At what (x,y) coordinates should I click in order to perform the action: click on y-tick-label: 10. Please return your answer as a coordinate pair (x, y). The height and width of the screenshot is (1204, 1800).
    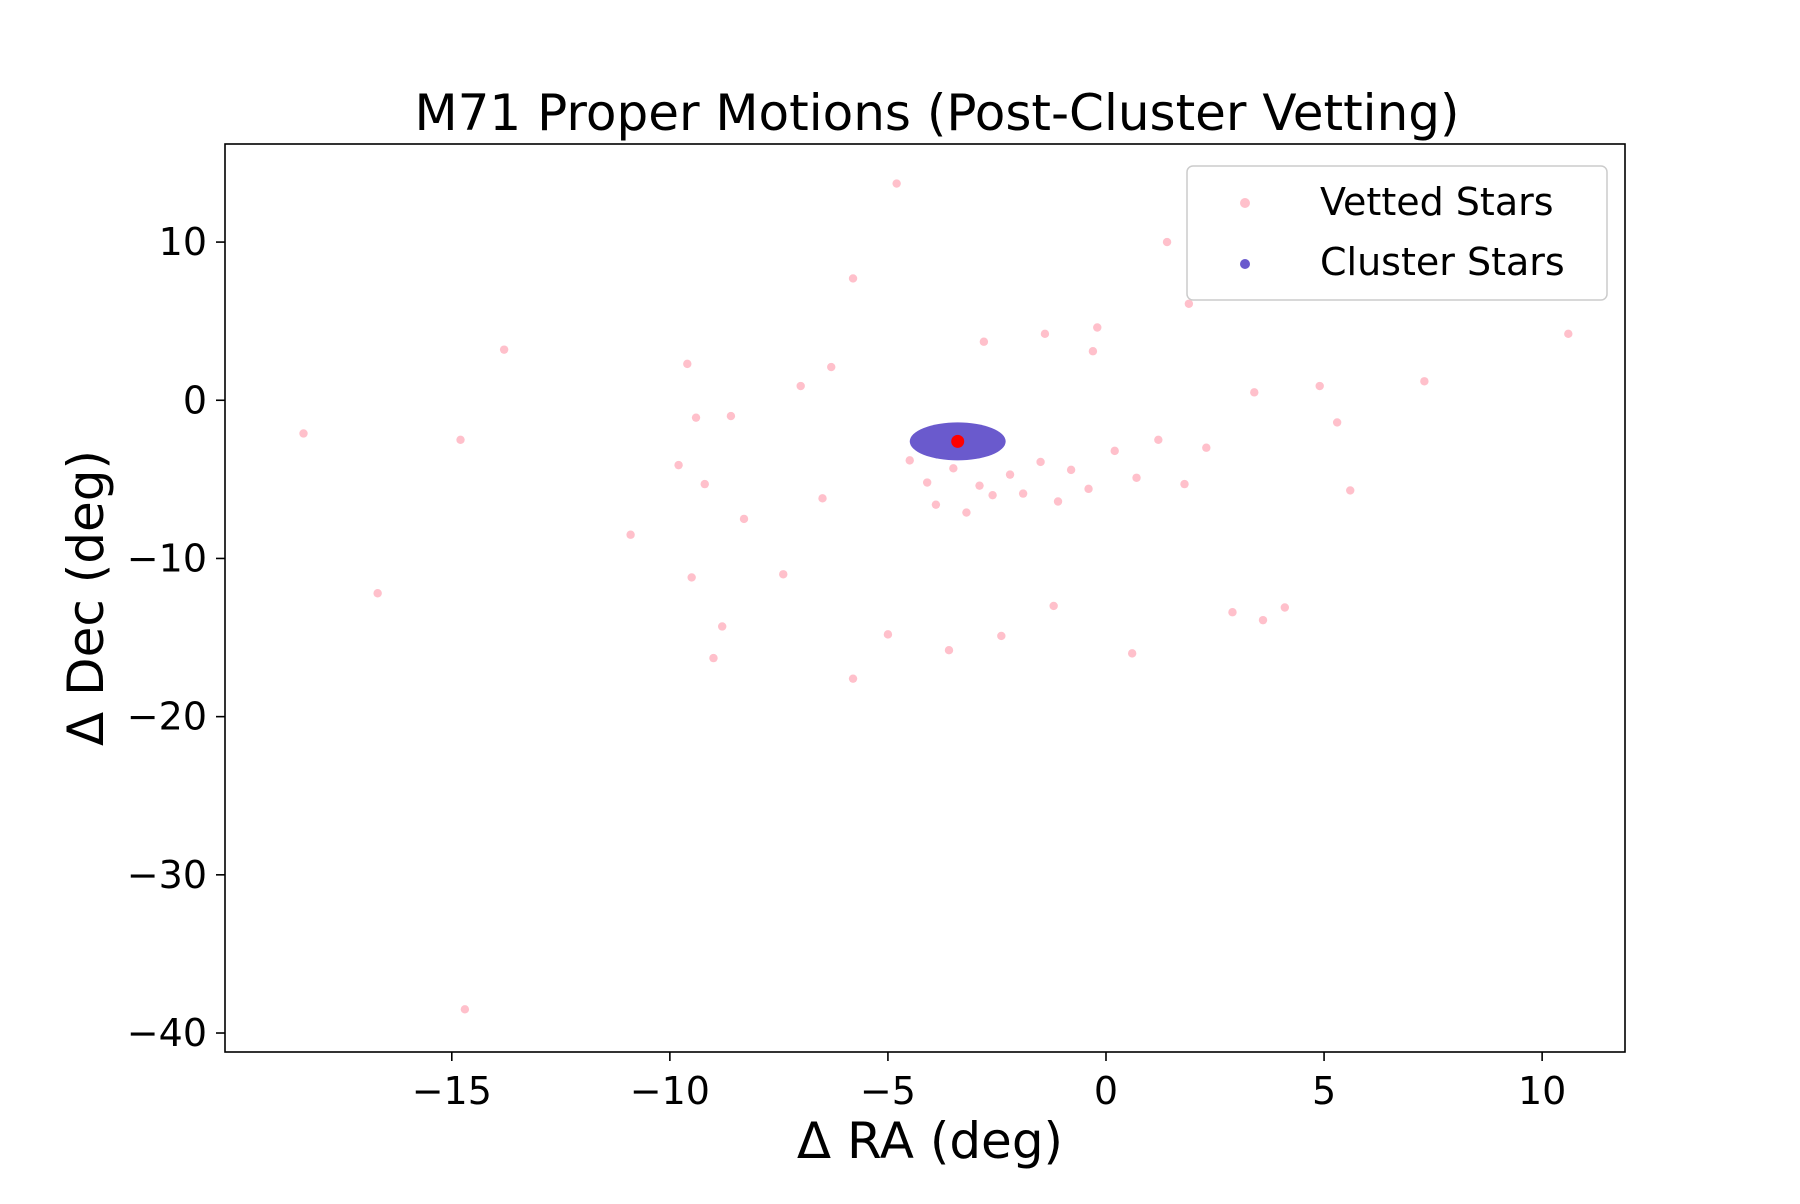
    Looking at the image, I should click on (183, 242).